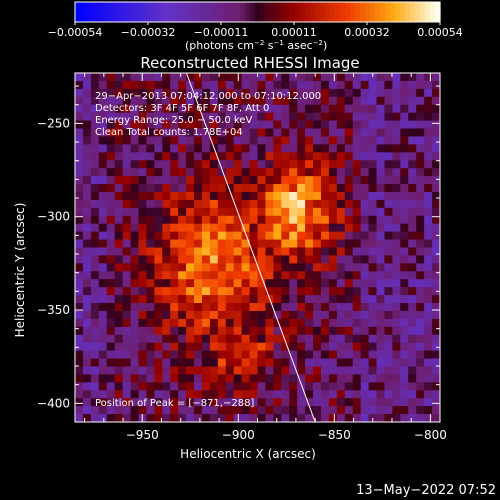 The width and height of the screenshot is (500, 500). What do you see at coordinates (273, 12) in the screenshot?
I see `colorbar-cell` at bounding box center [273, 12].